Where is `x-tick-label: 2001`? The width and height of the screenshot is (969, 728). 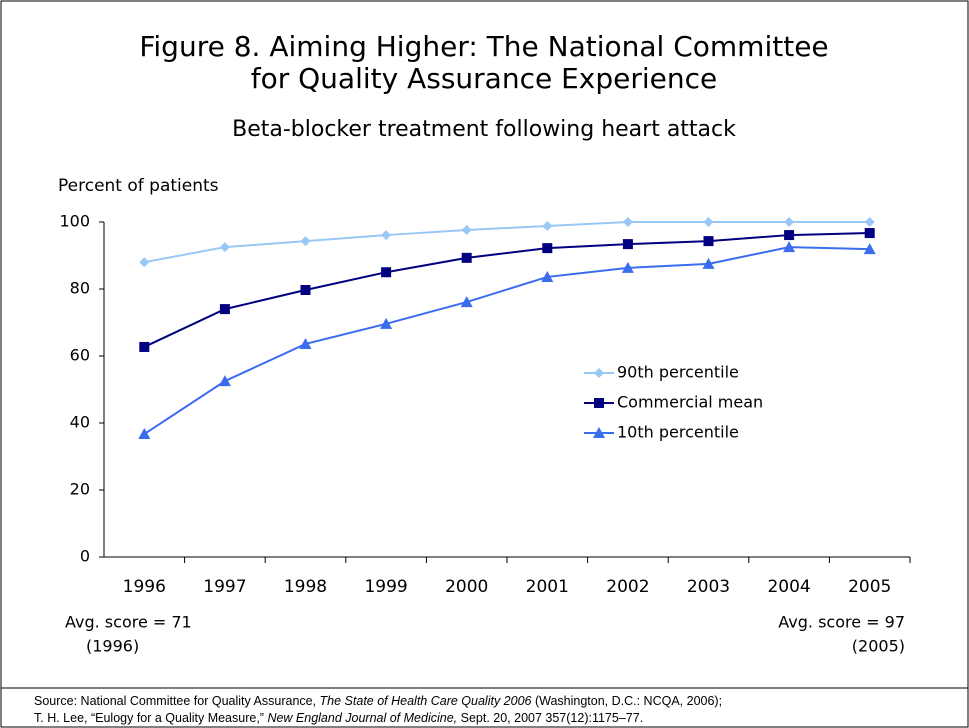
x-tick-label: 2001 is located at coordinates (547, 587).